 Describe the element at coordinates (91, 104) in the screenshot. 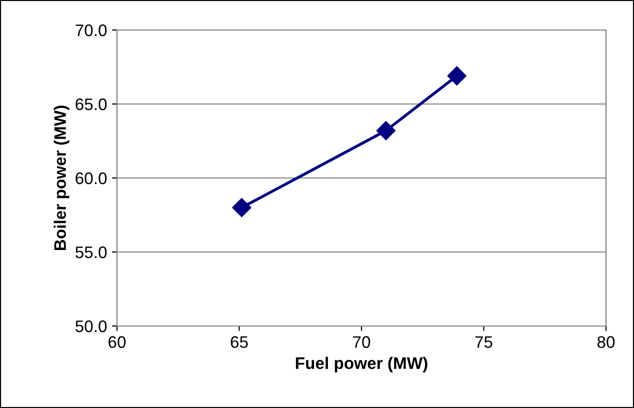

I see `y-tick-label: 65.0` at that location.